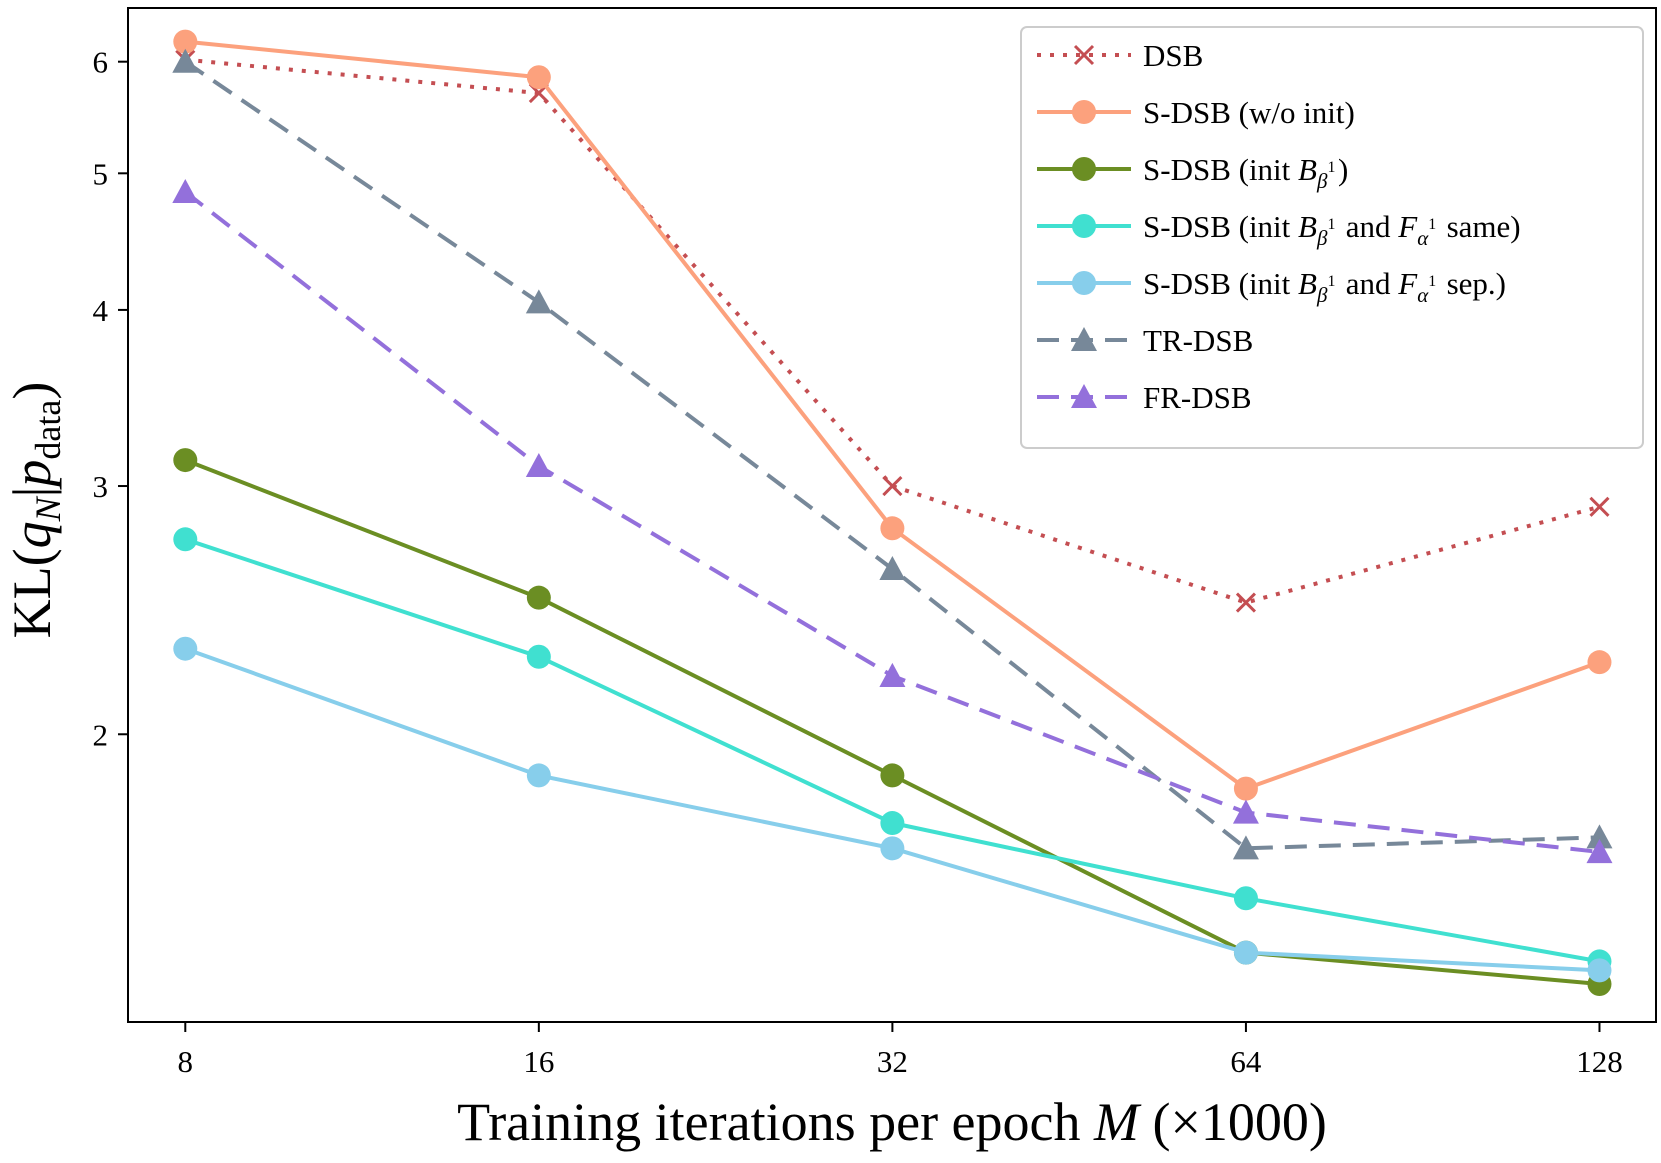 This screenshot has height=1163, width=1661. I want to click on legend-label-s-dsb-w-o-init: S-DSB (w/o init), so click(1249, 112).